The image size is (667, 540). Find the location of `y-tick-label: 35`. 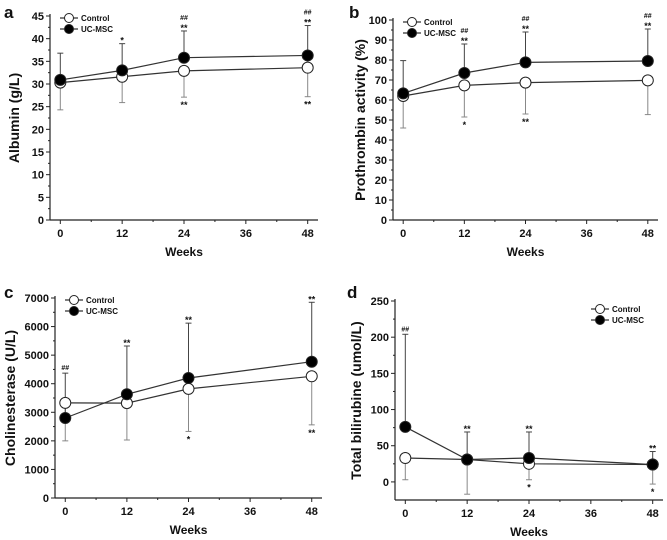

y-tick-label: 35 is located at coordinates (38, 62).